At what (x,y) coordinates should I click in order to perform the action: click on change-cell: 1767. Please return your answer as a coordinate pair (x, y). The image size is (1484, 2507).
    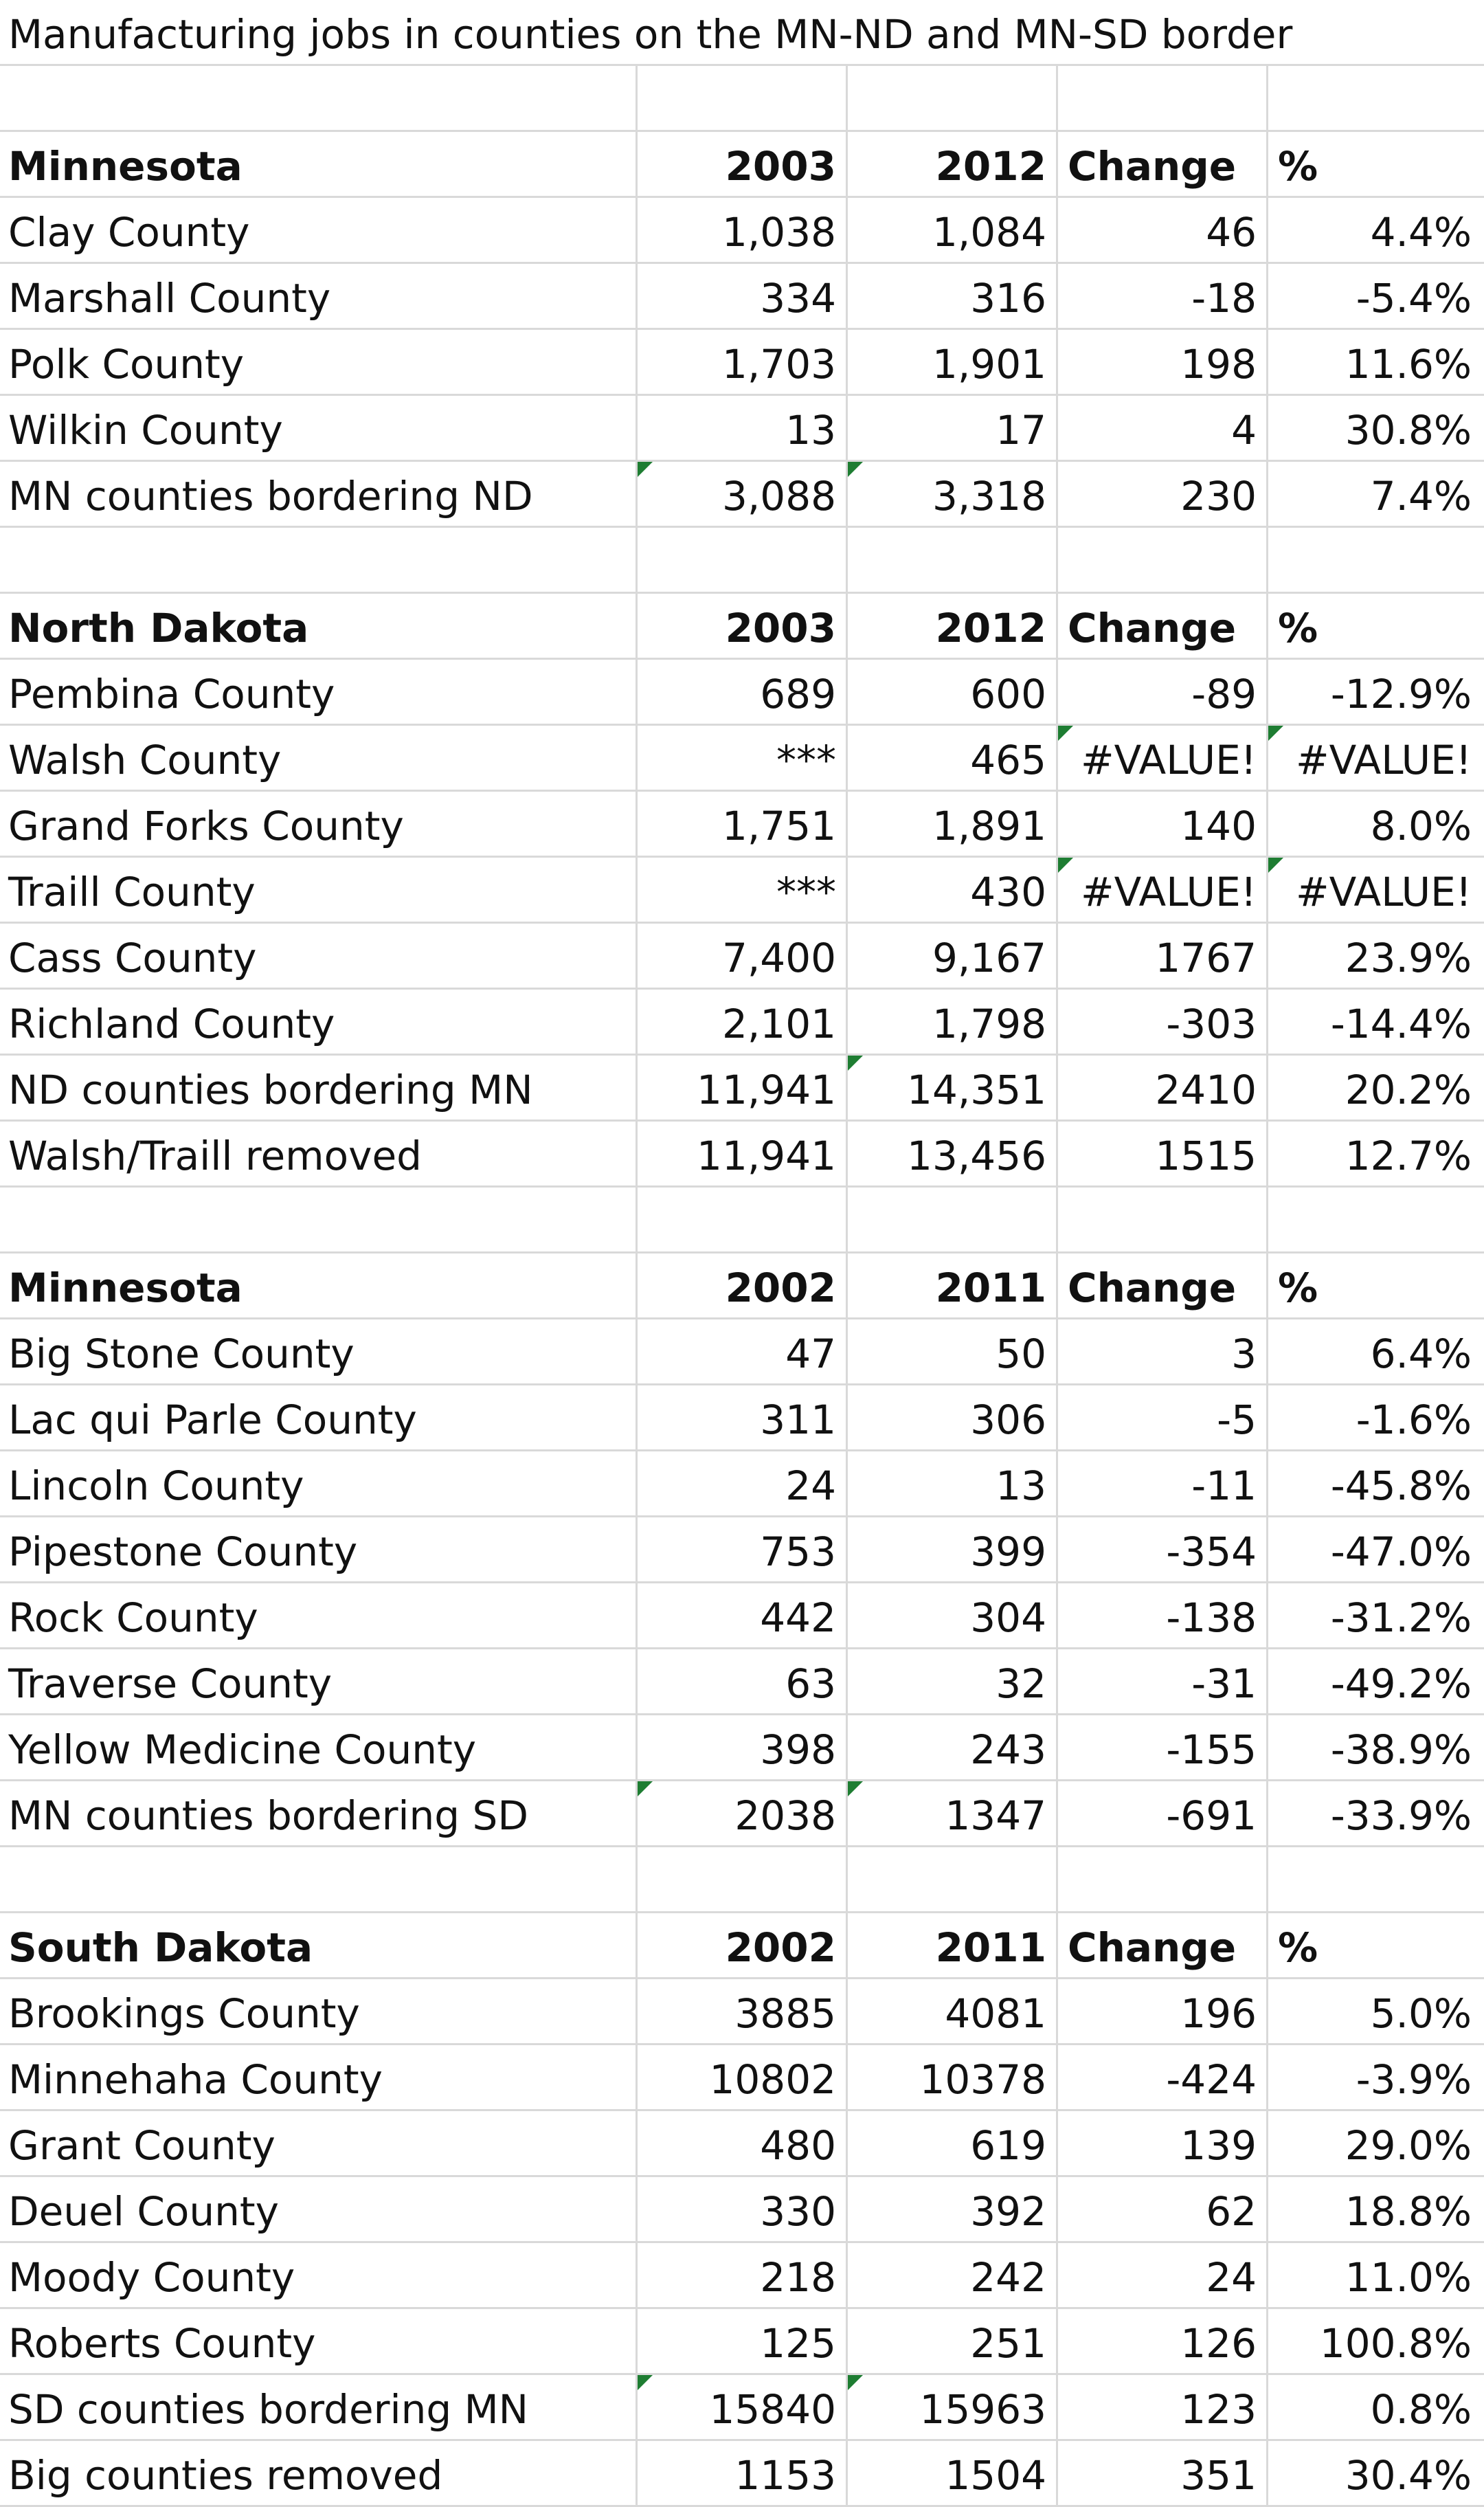
    Looking at the image, I should click on (1163, 956).